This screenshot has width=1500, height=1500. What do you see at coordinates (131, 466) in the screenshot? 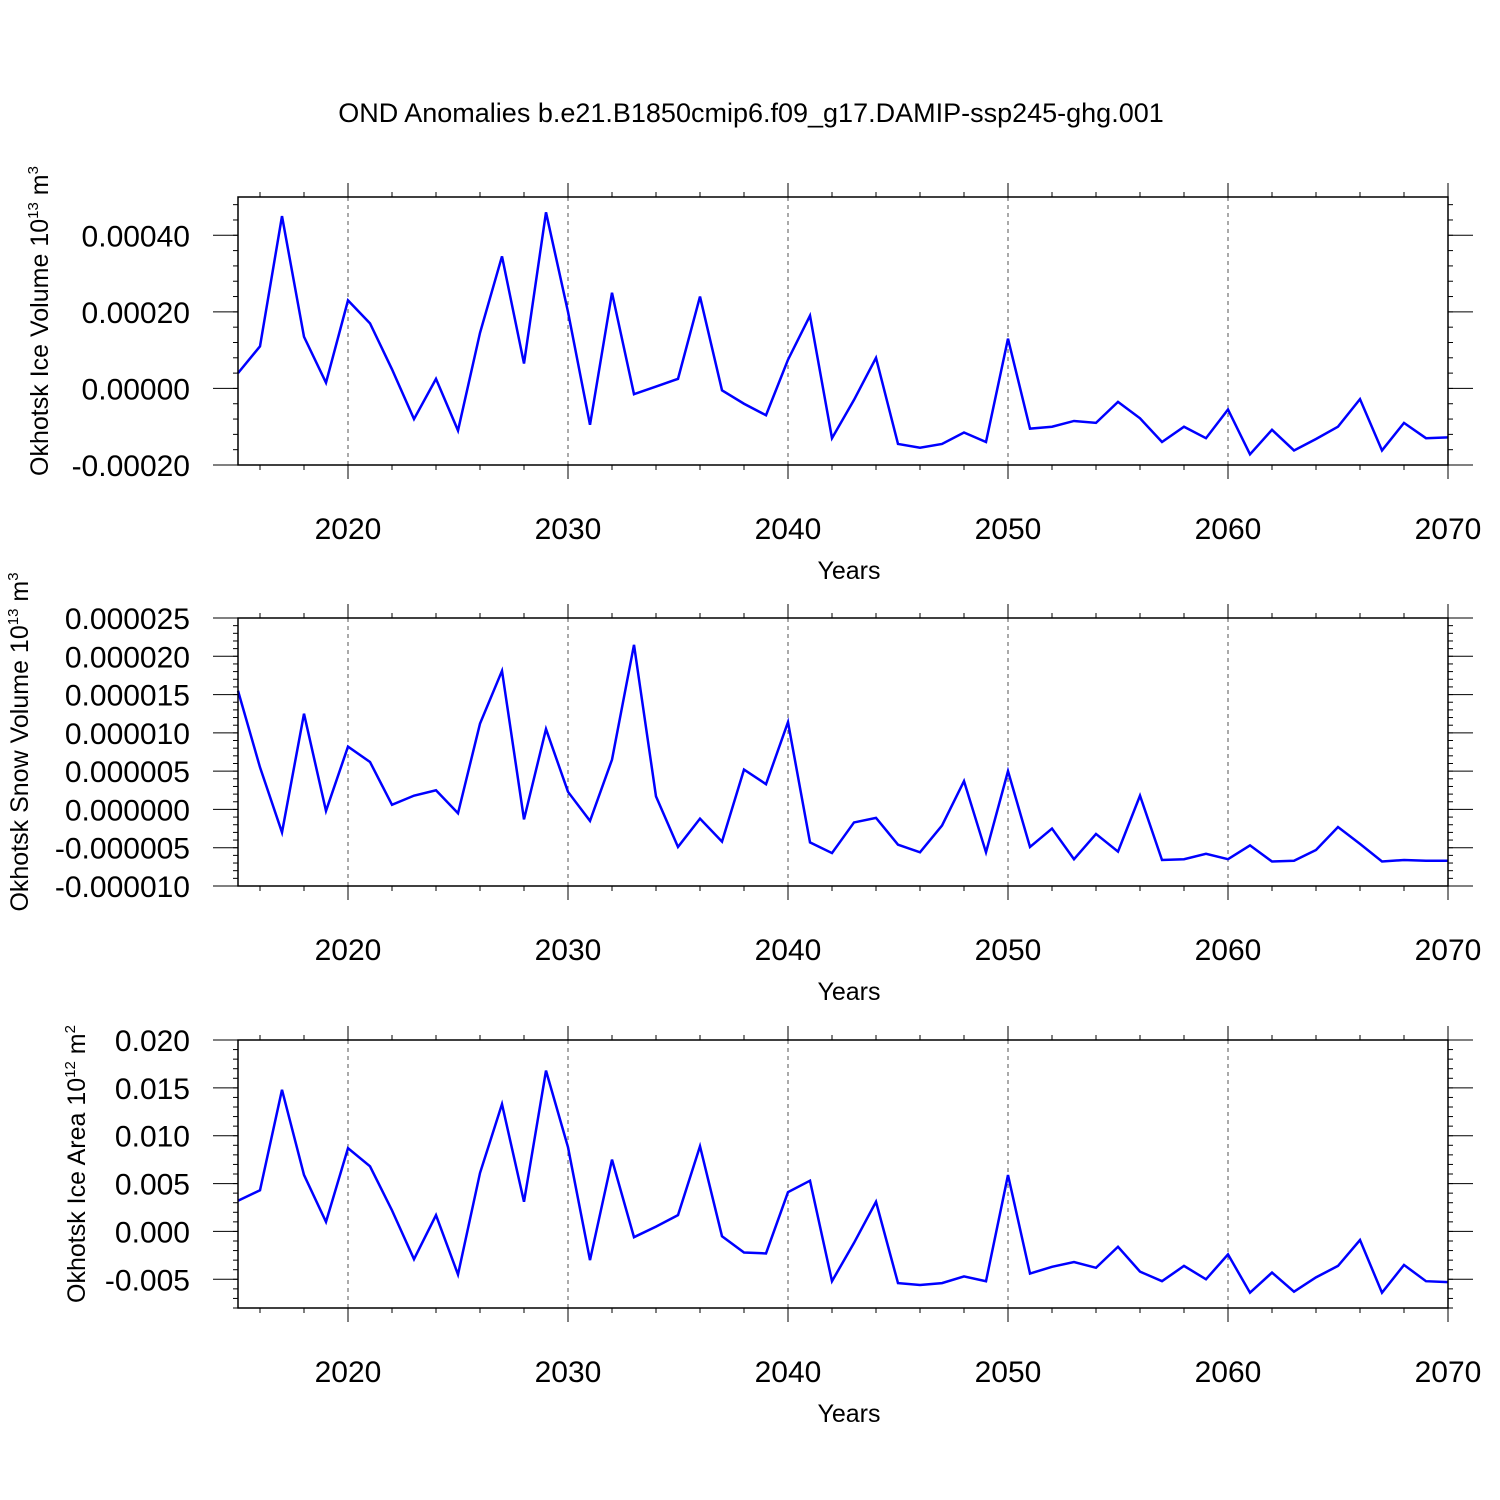
I see `y-tick-label: -0.00020` at bounding box center [131, 466].